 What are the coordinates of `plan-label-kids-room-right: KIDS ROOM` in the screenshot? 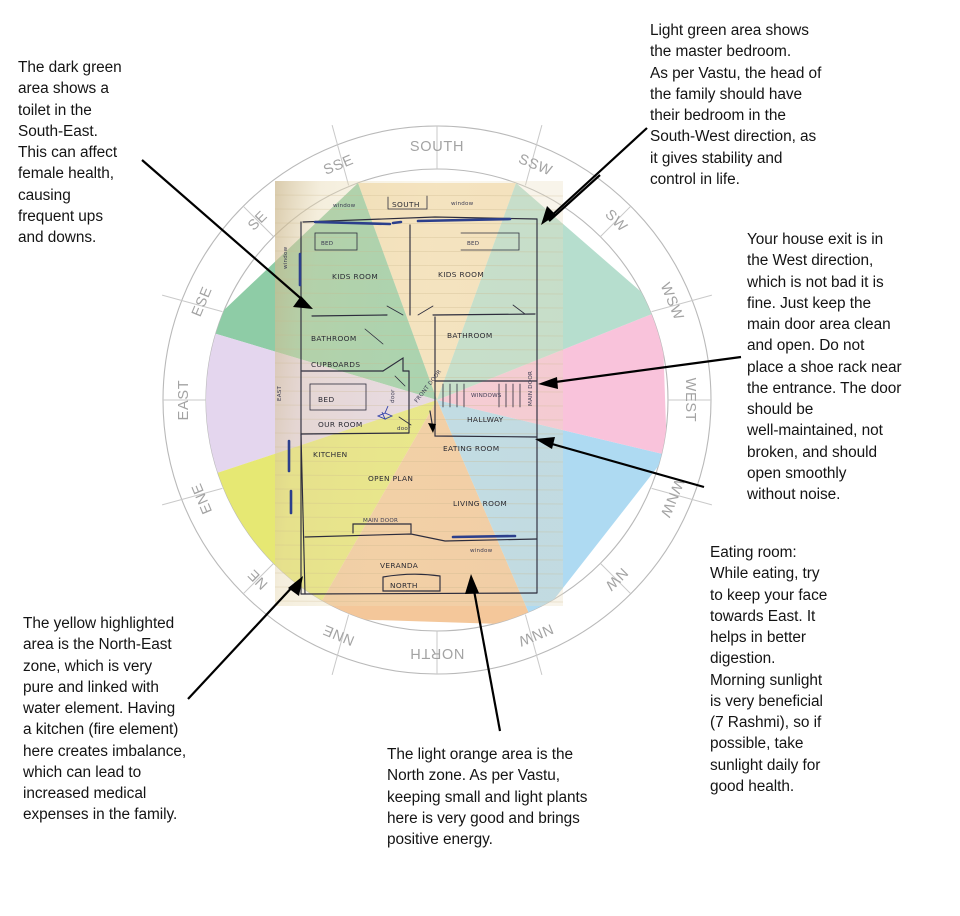 It's located at (461, 274).